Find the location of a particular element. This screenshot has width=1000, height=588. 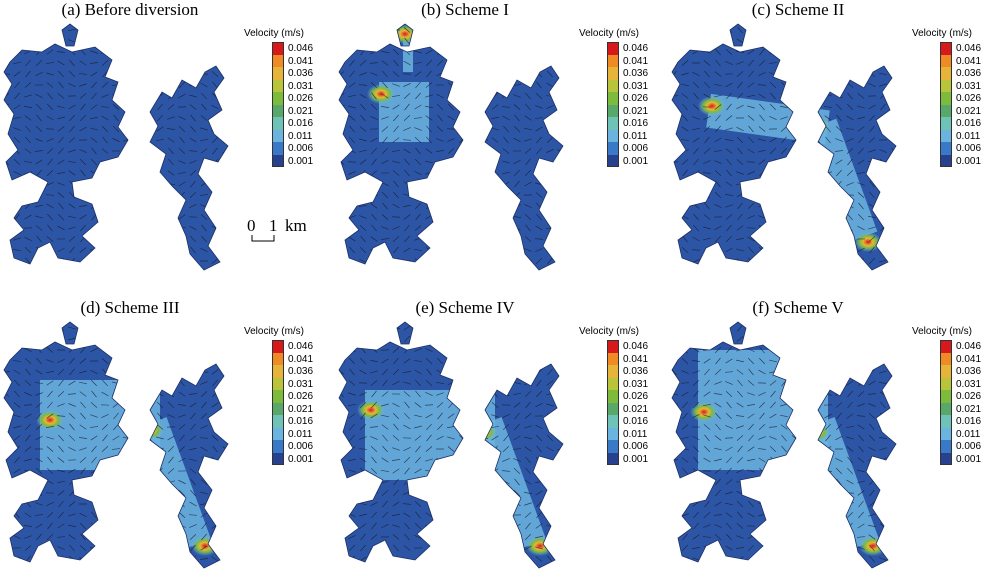

panel-title: (f) Scheme V is located at coordinates (798, 308).